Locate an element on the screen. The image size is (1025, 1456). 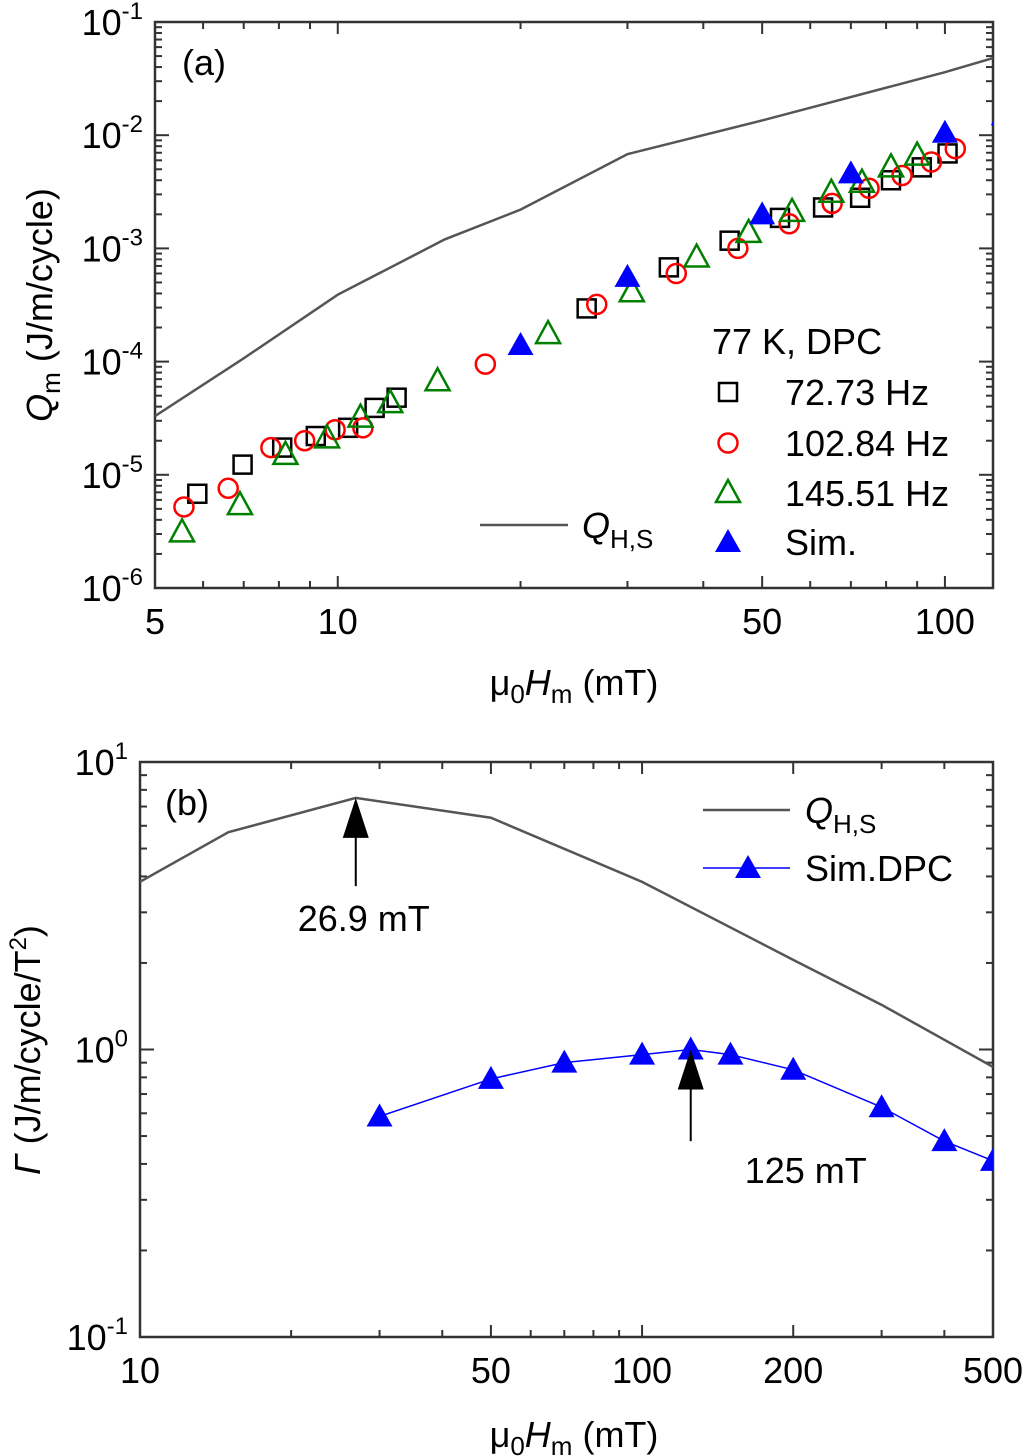
x-tick-label: 200 is located at coordinates (793, 1370).